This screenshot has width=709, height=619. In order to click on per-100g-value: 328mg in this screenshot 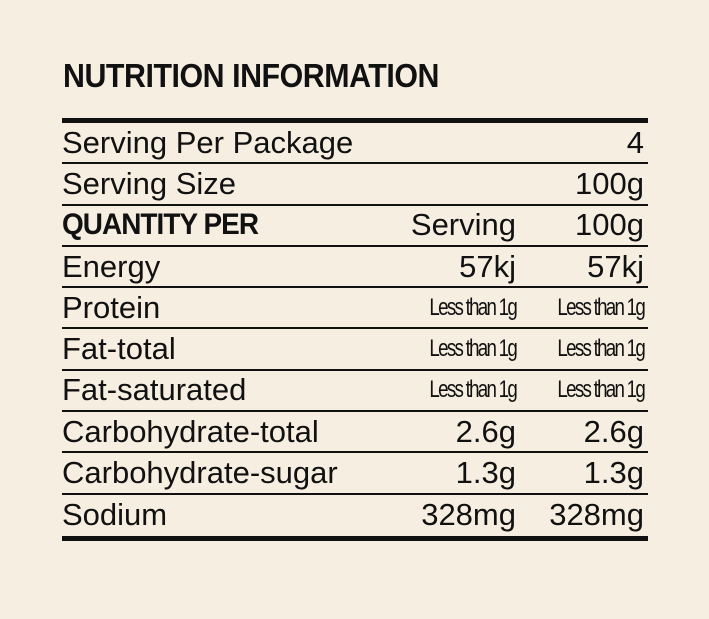, I will do `click(596, 515)`.